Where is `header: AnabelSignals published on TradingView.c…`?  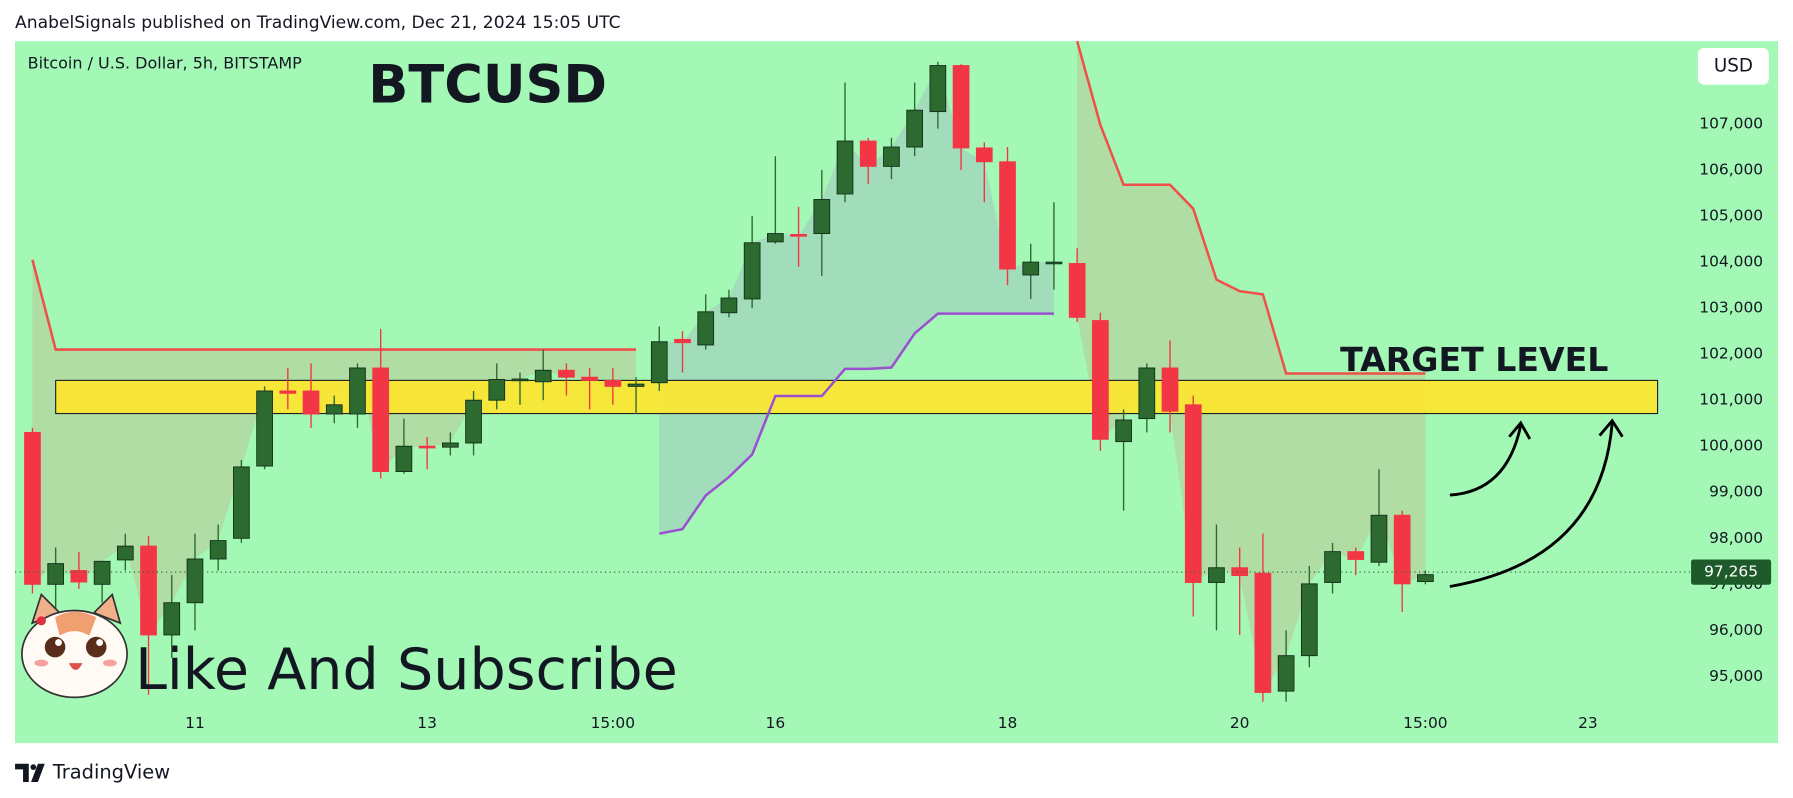
header: AnabelSignals published on TradingView.c… is located at coordinates (318, 23).